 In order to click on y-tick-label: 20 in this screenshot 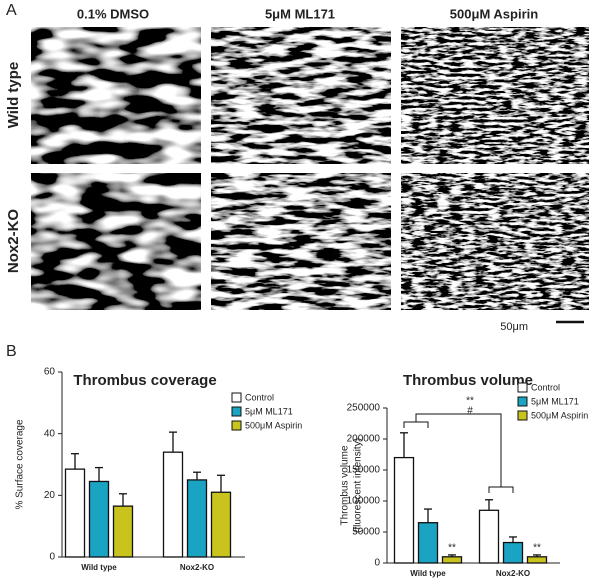, I will do `click(50, 495)`.